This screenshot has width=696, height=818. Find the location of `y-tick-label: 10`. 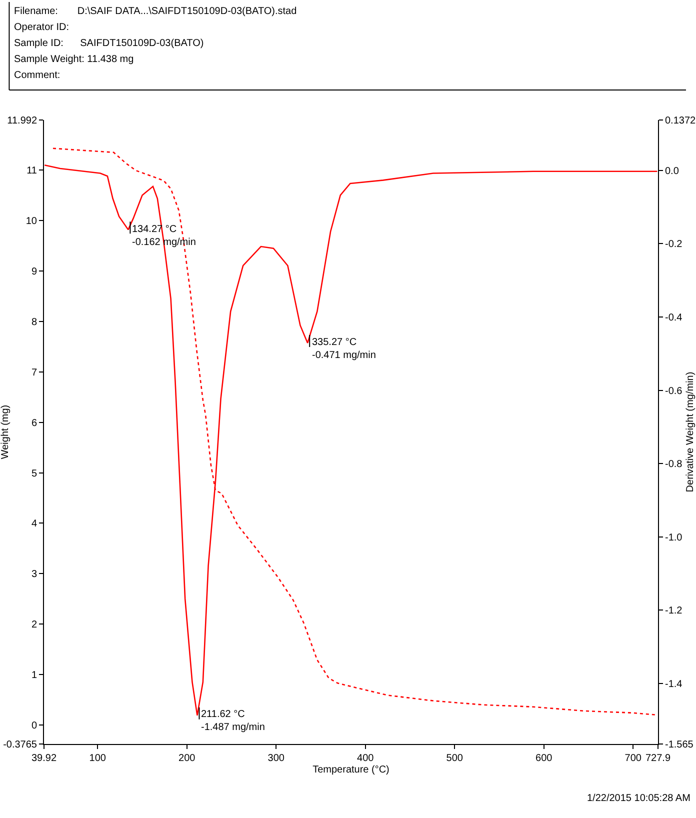

y-tick-label: 10 is located at coordinates (32, 221).